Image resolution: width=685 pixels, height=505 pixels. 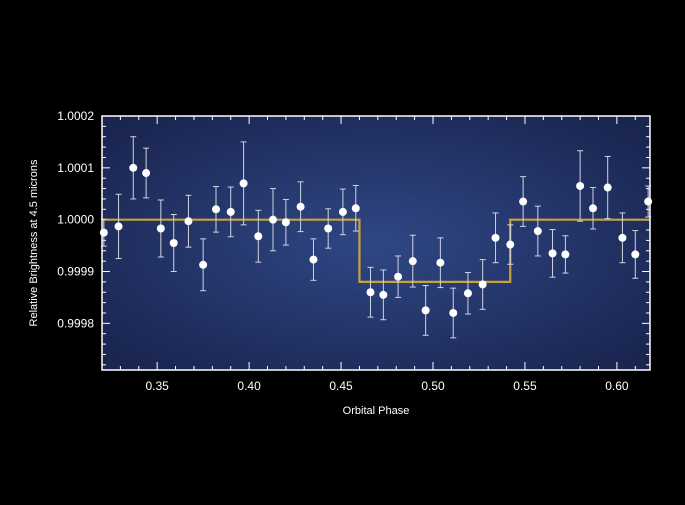 I want to click on y-tick-label: 0.9998, so click(x=75, y=323).